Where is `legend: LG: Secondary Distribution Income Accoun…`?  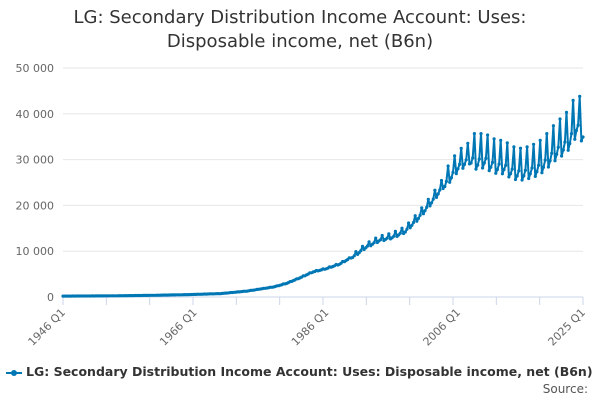
legend: LG: Secondary Distribution Income Accoun… is located at coordinates (301, 371).